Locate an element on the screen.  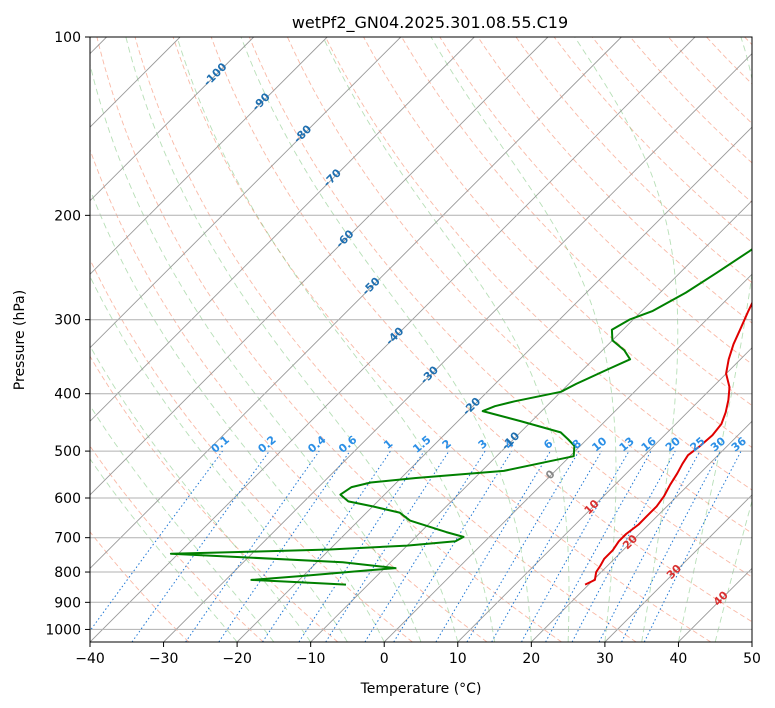
mixing-ratio-label: 2 is located at coordinates (447, 444).